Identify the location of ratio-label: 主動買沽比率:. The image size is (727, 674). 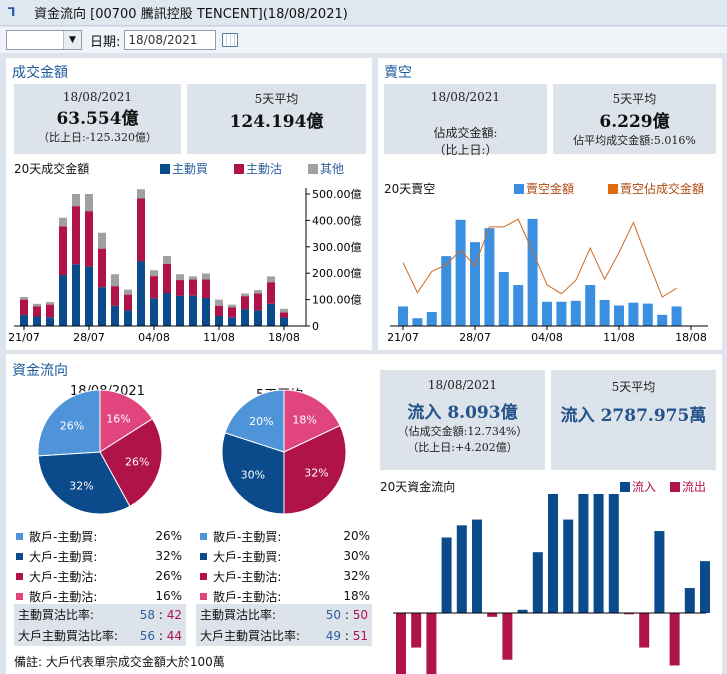
(238, 615).